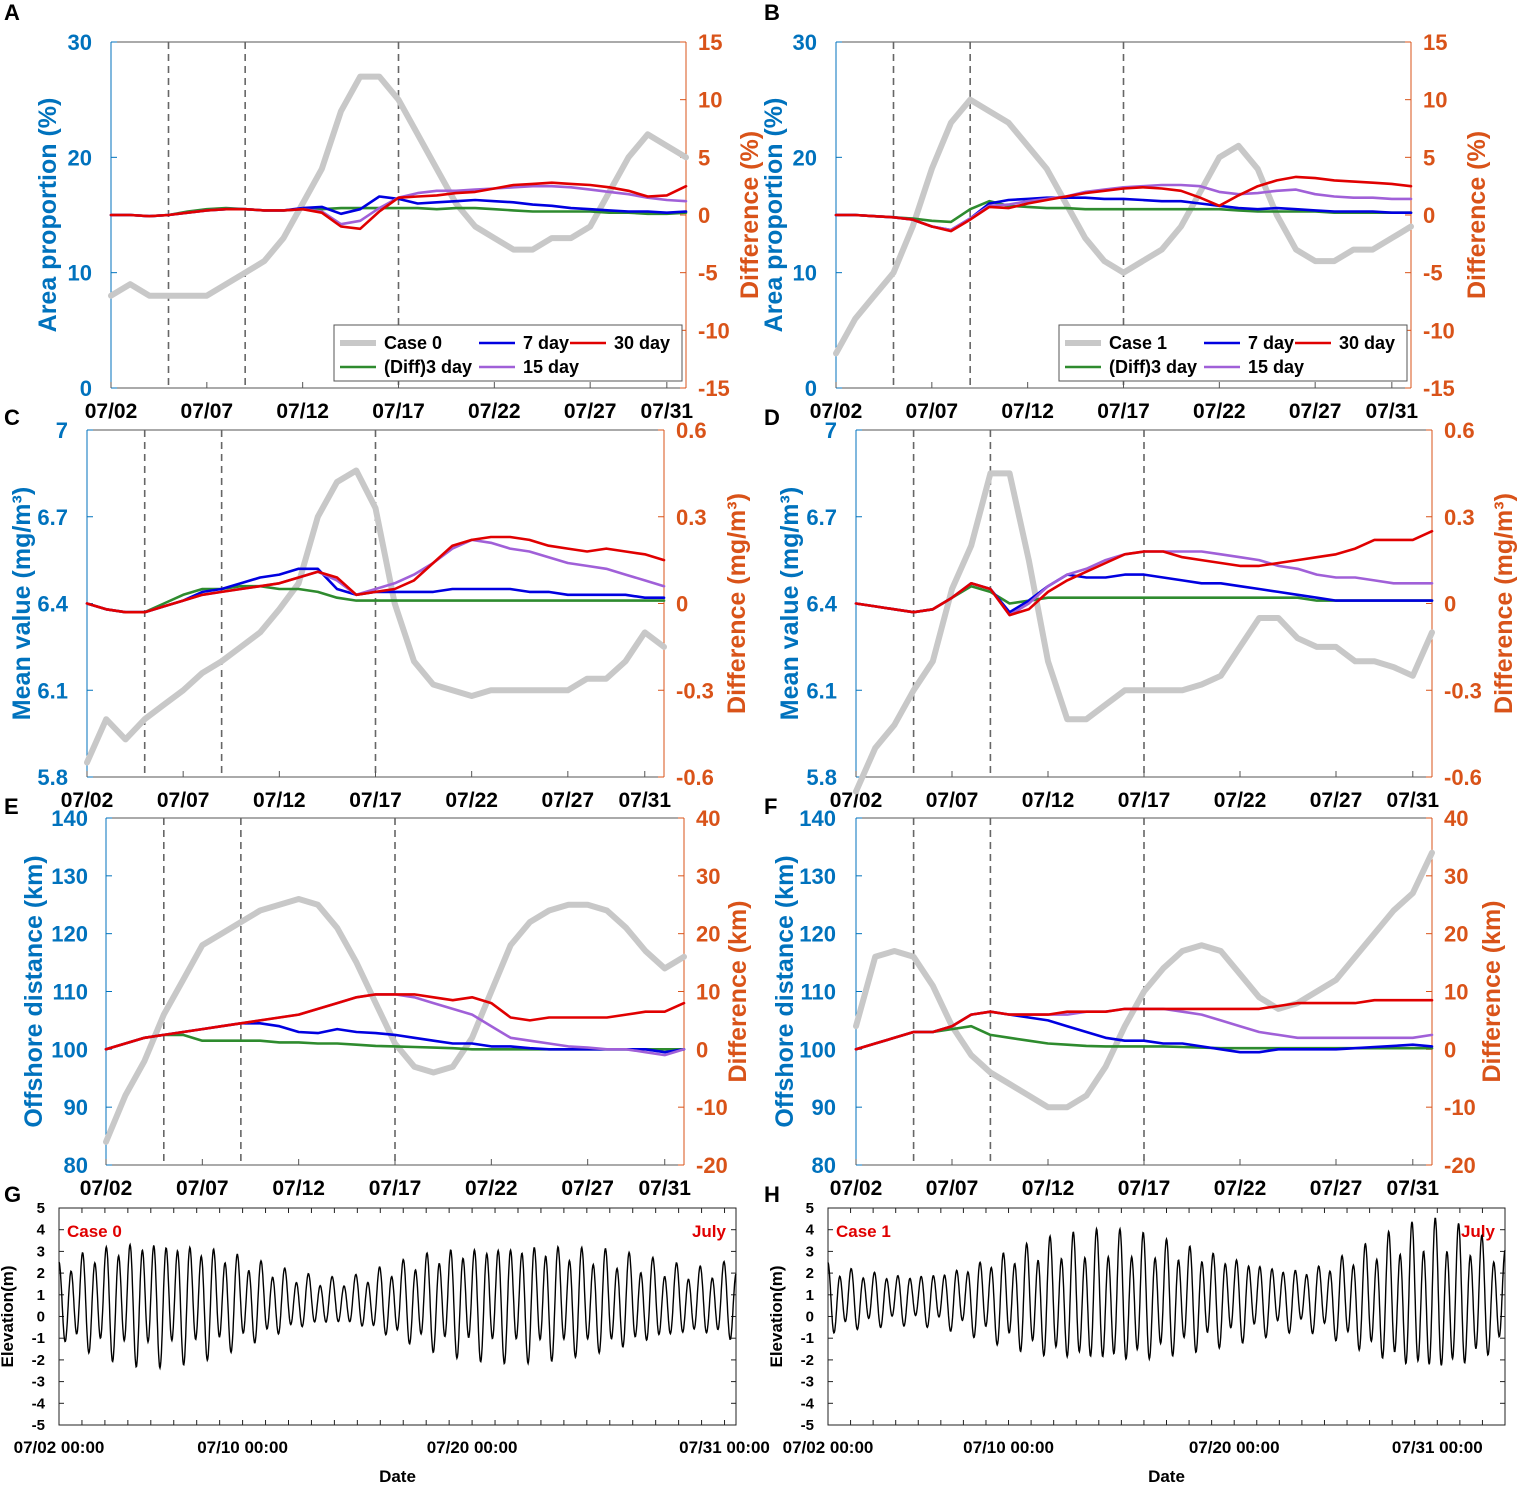 This screenshot has height=1491, width=1536. I want to click on legend-entry: 15 day, so click(551, 367).